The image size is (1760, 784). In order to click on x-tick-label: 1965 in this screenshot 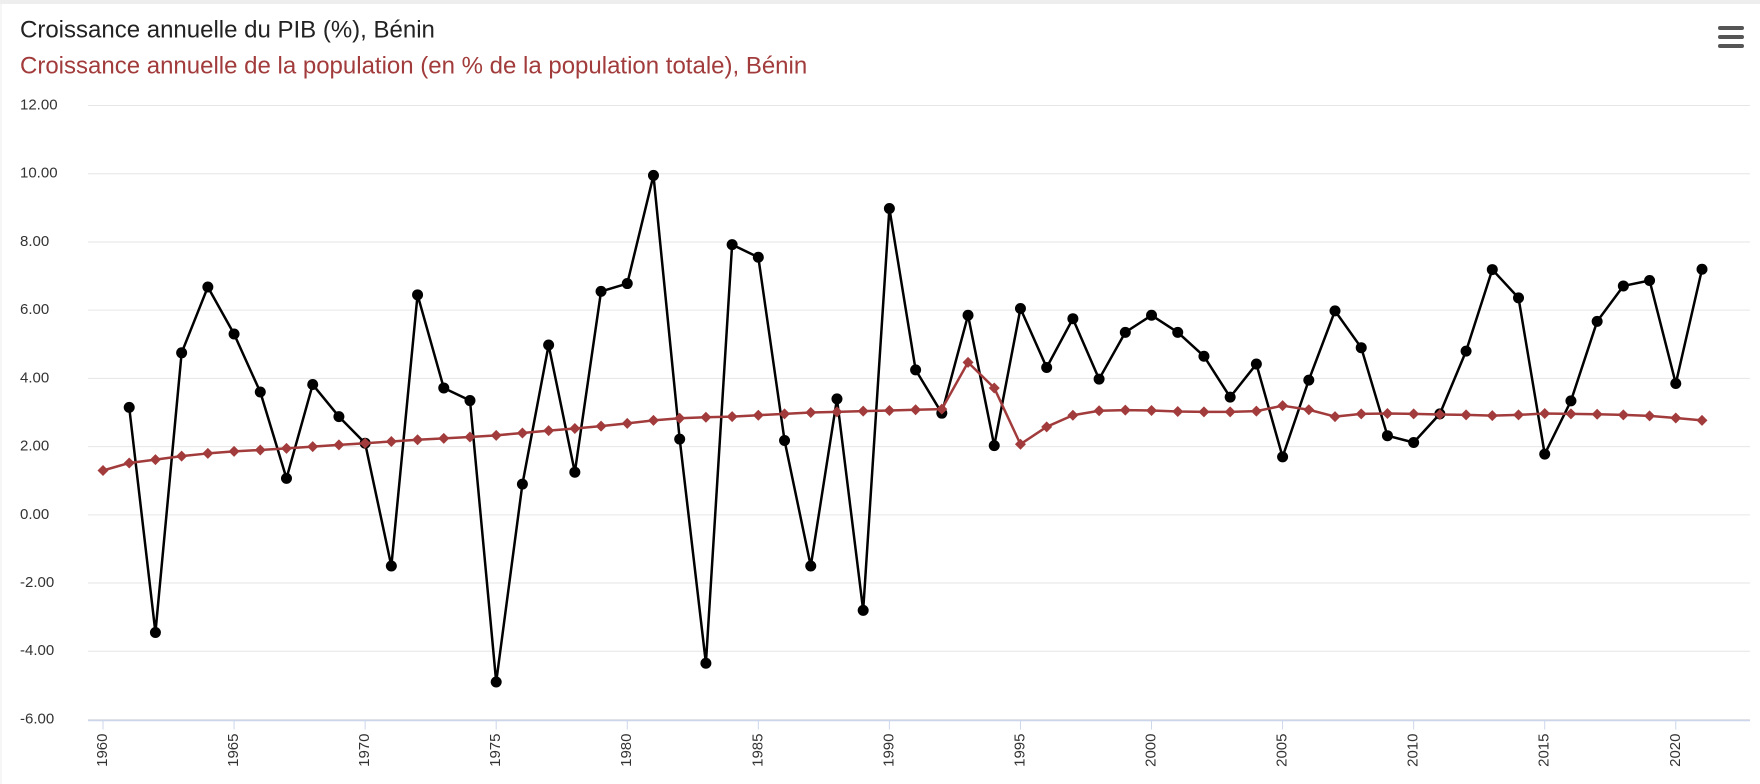, I will do `click(233, 750)`.